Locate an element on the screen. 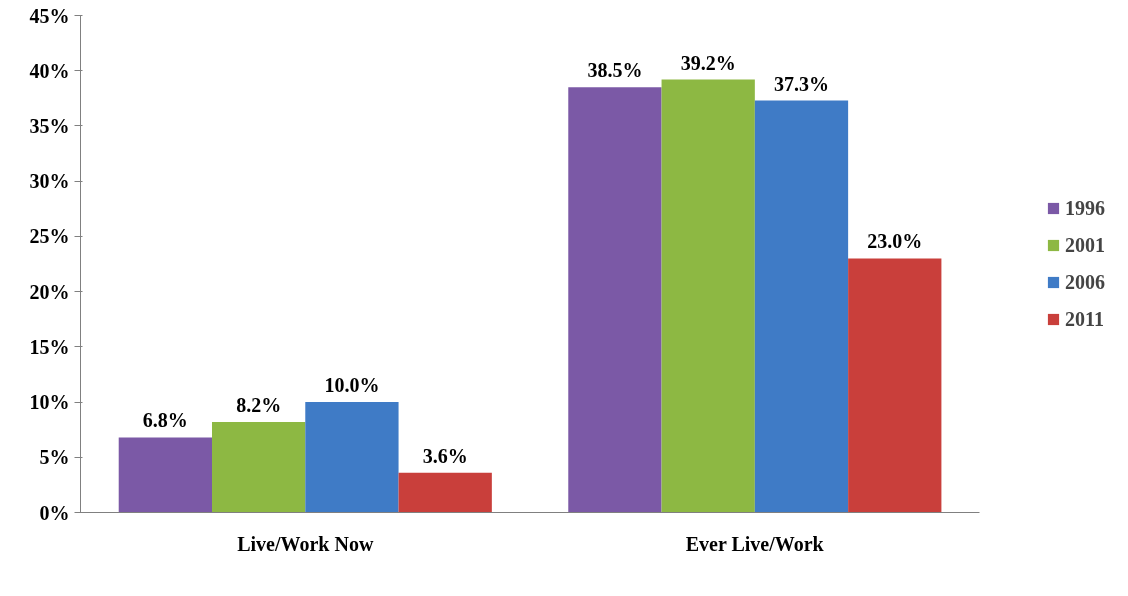 The width and height of the screenshot is (1128, 596). legend-label: 1996 is located at coordinates (1085, 208).